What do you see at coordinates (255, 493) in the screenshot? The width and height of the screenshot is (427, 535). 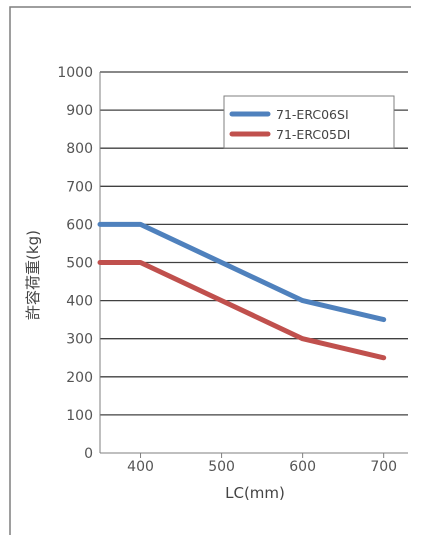 I see `x-axis-title: LC(mm)` at bounding box center [255, 493].